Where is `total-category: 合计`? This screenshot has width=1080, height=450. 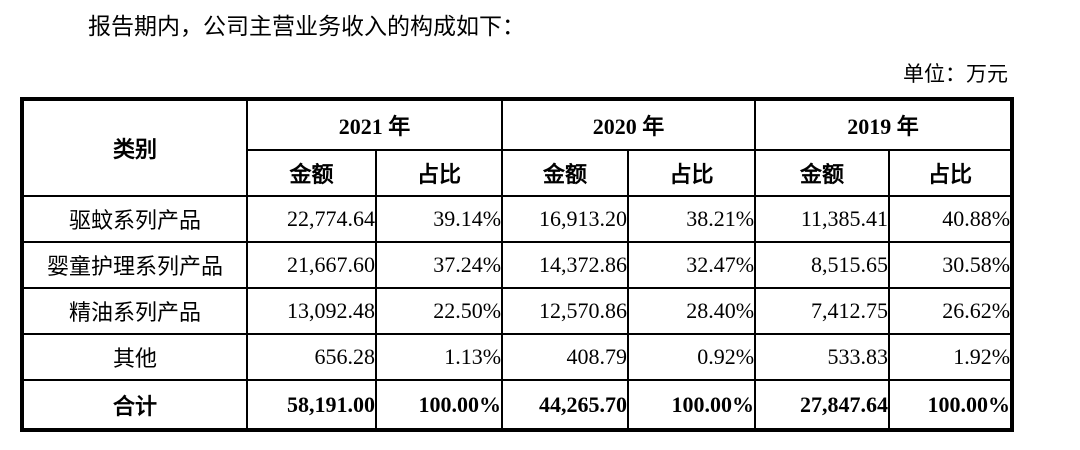
total-category: 合计 is located at coordinates (134, 405).